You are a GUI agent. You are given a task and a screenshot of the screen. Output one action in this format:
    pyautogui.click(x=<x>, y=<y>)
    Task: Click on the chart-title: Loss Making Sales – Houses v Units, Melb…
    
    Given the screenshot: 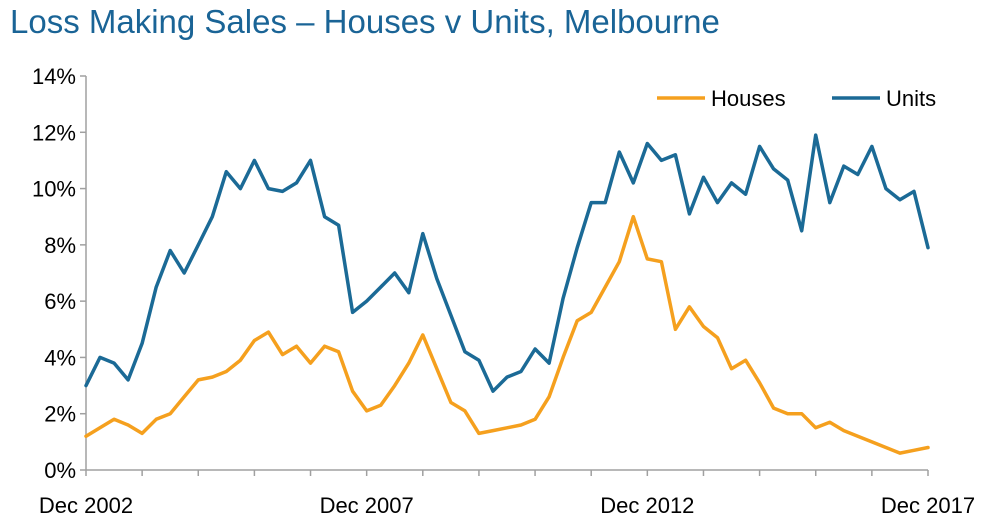 What is the action you would take?
    pyautogui.click(x=365, y=21)
    